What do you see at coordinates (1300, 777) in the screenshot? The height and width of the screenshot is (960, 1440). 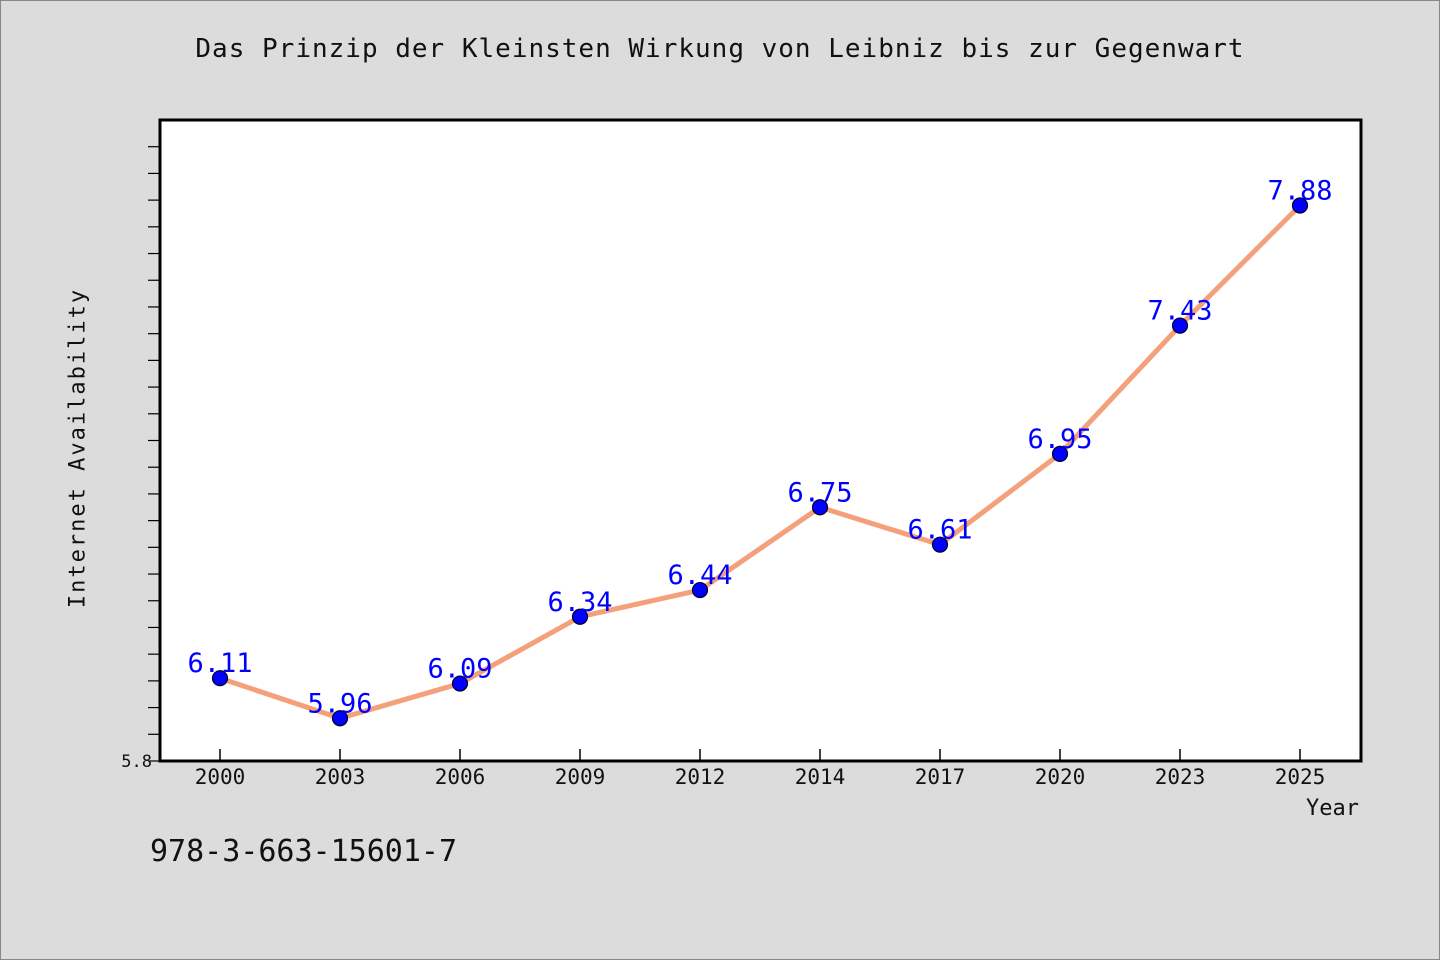 I see `x-tick-label: 2025` at bounding box center [1300, 777].